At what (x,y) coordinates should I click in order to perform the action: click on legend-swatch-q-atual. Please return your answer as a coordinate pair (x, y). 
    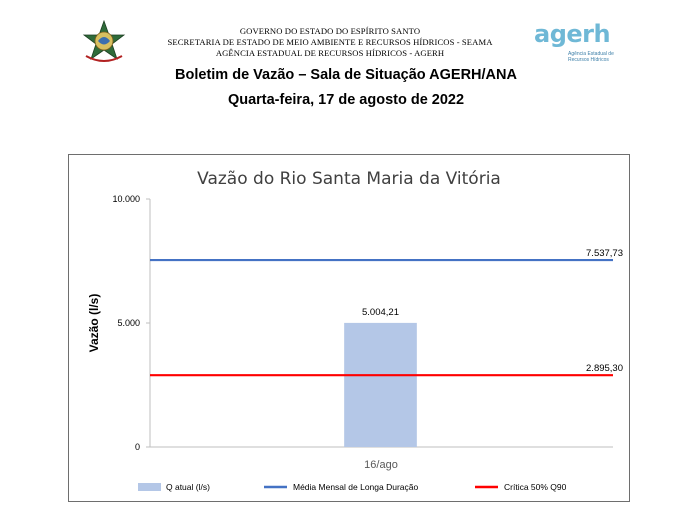
    Looking at the image, I should click on (149, 487).